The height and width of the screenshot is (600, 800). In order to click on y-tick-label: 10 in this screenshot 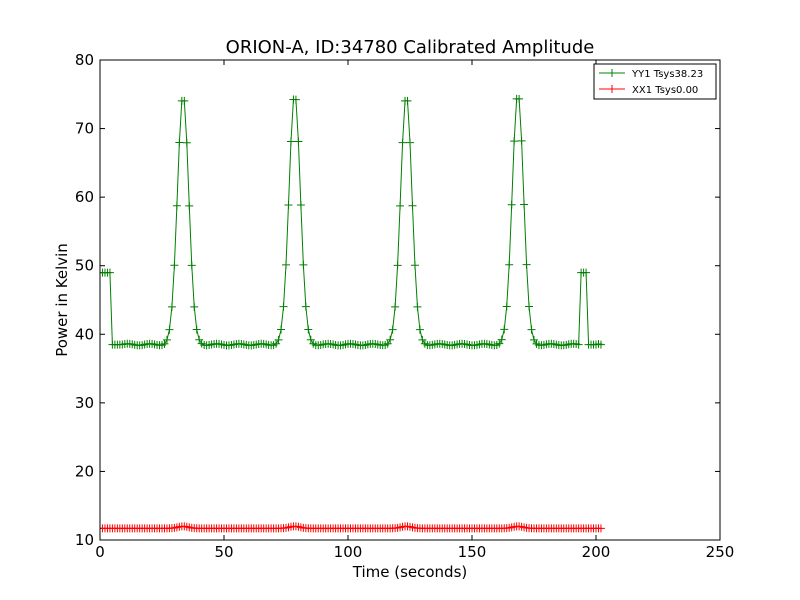, I will do `click(84, 540)`.